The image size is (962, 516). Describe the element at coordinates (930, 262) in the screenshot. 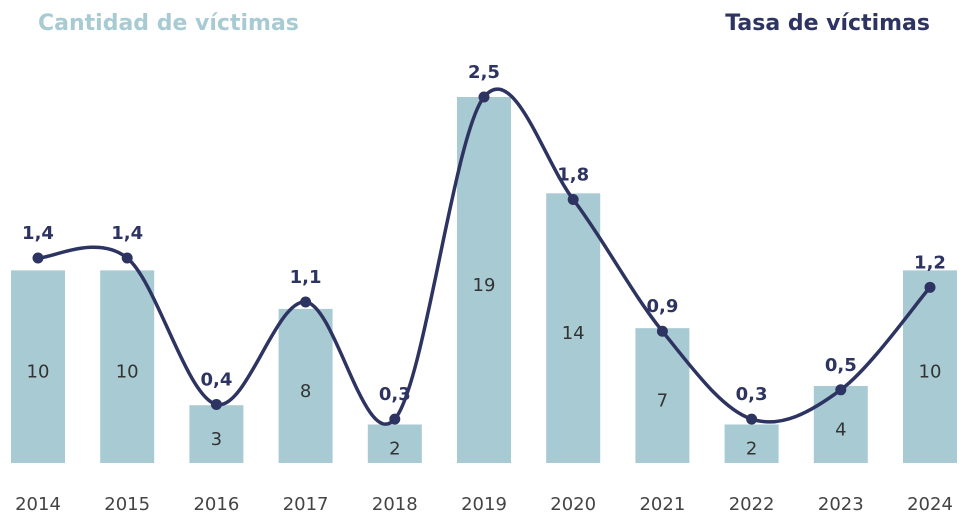

I see `line-label: 1,2` at that location.